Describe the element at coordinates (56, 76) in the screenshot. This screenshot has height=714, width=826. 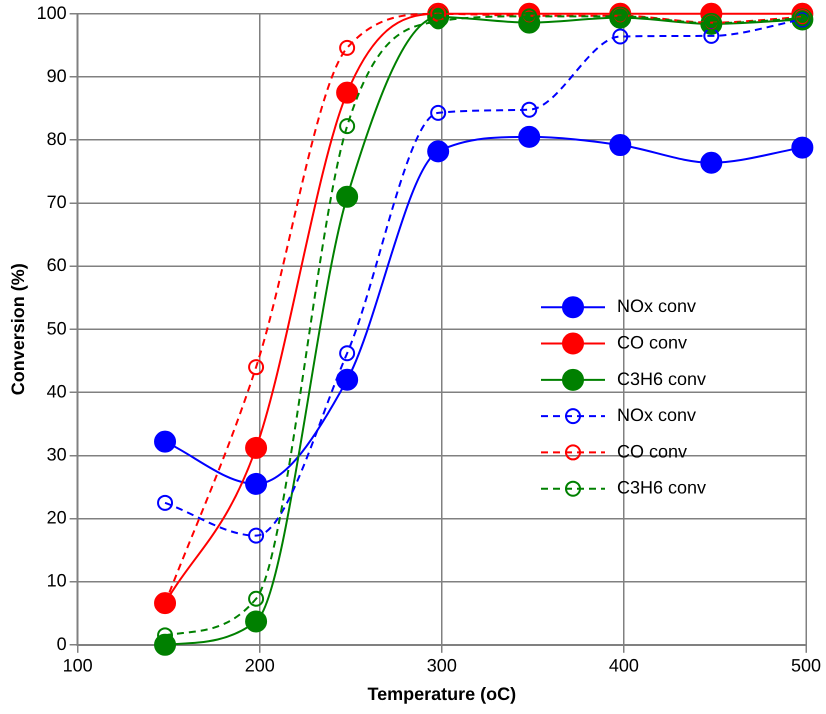
I see `y-tick-label: 90` at that location.